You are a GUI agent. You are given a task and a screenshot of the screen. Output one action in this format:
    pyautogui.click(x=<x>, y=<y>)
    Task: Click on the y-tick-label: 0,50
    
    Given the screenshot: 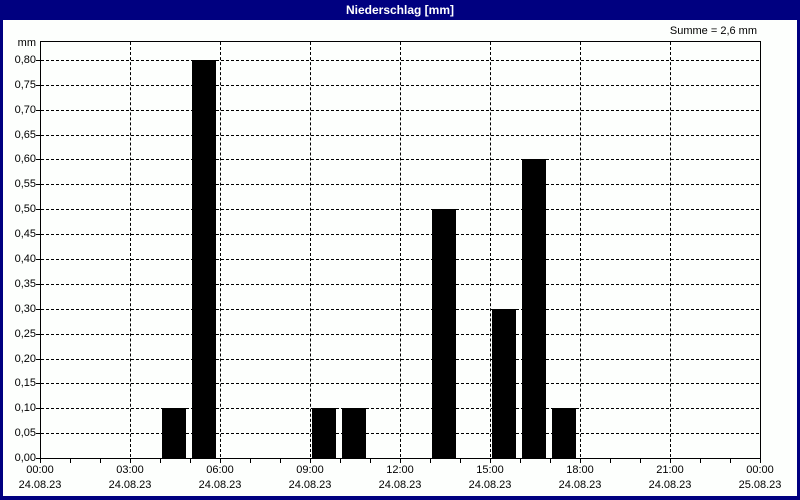 What is the action you would take?
    pyautogui.click(x=25, y=209)
    